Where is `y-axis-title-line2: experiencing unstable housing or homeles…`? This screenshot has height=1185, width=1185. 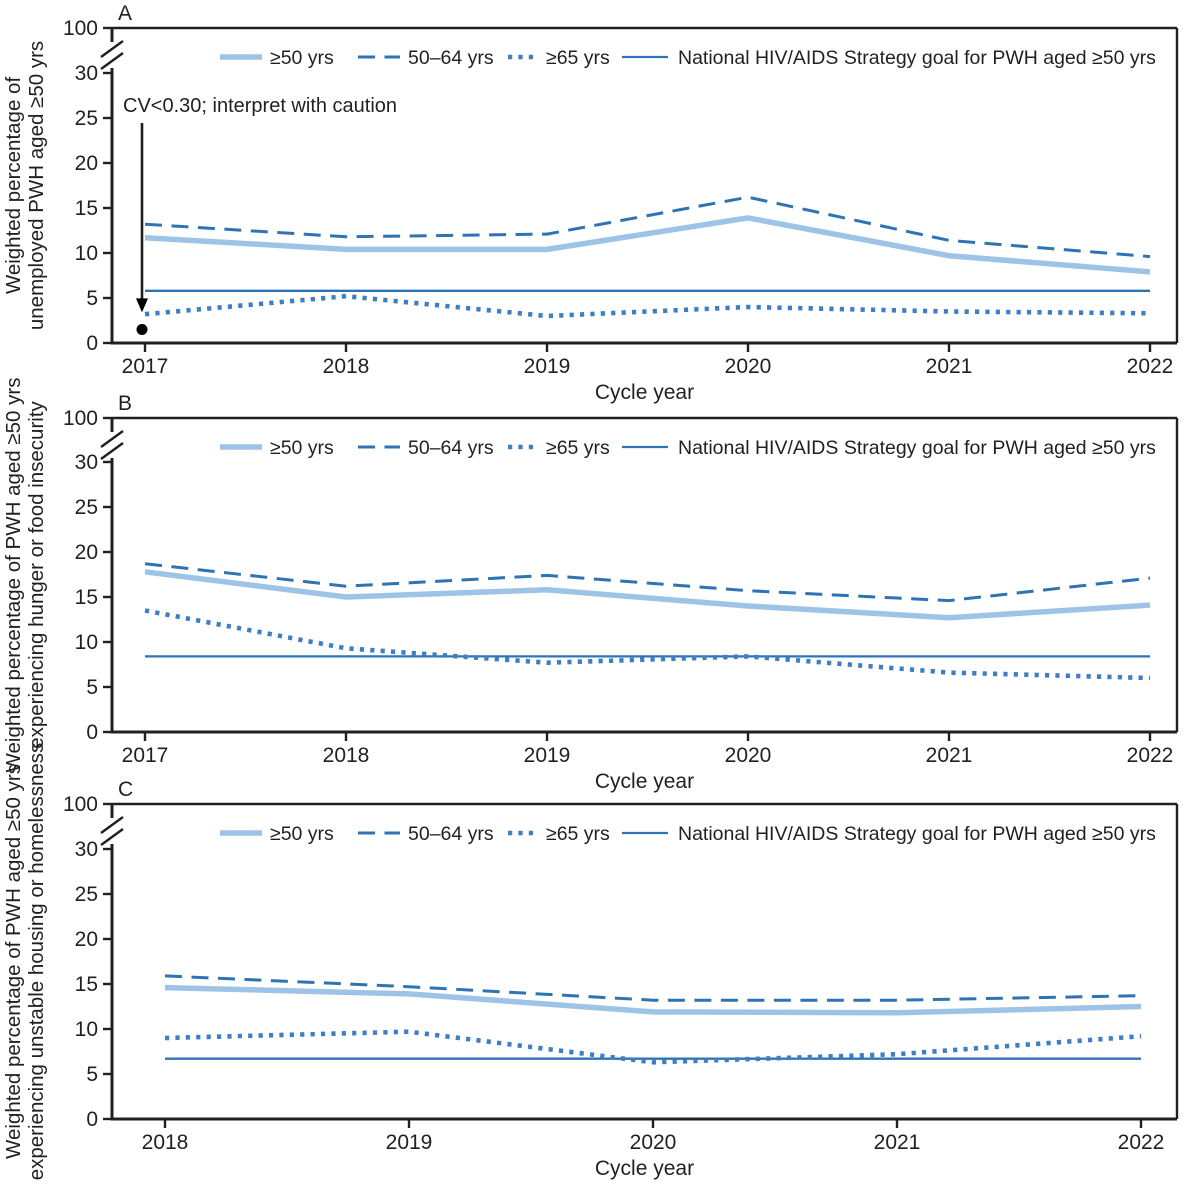 y-axis-title-line2: experiencing unstable housing or homeles… is located at coordinates (36, 962).